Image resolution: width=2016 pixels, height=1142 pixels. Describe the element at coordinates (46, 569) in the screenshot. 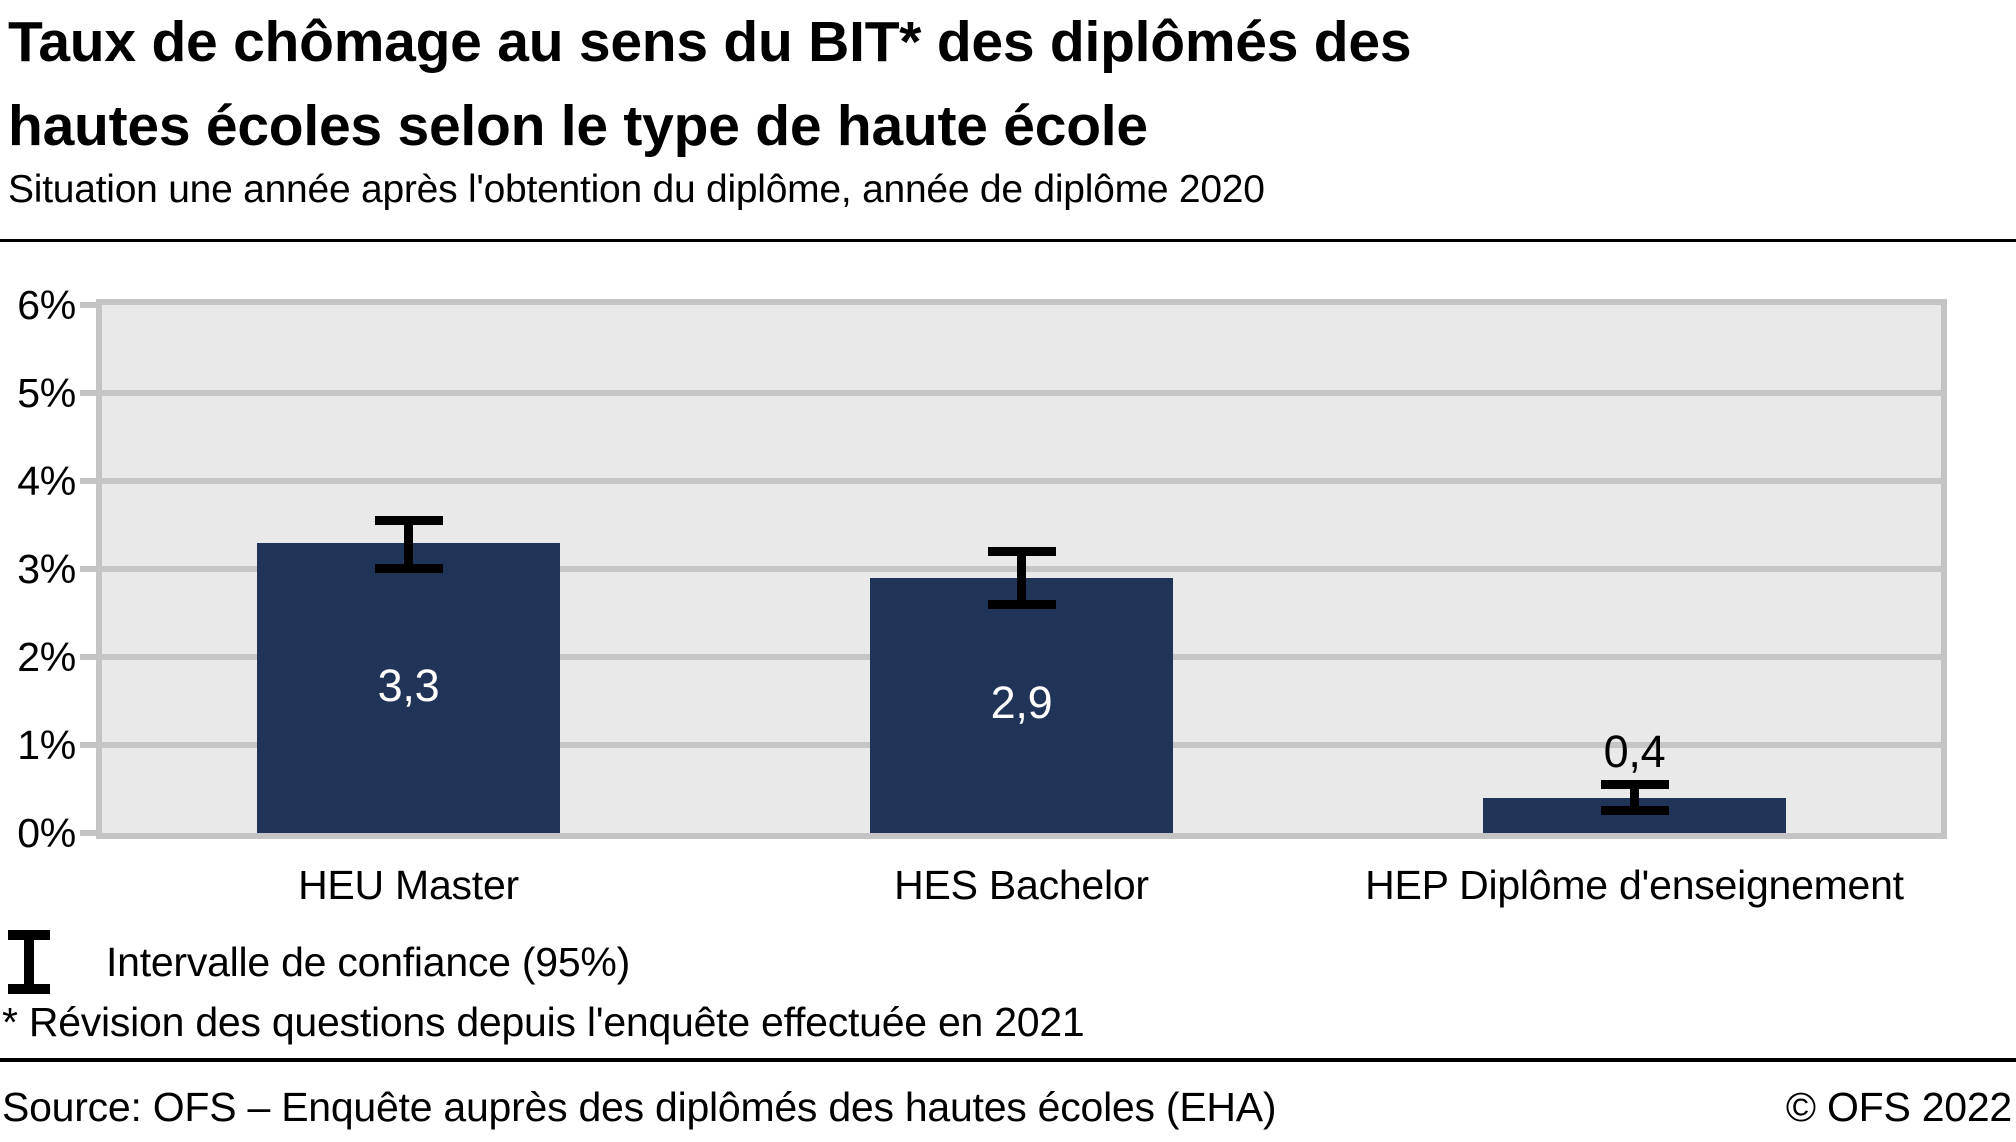

I see `y-tick-label-3pct: 3%` at that location.